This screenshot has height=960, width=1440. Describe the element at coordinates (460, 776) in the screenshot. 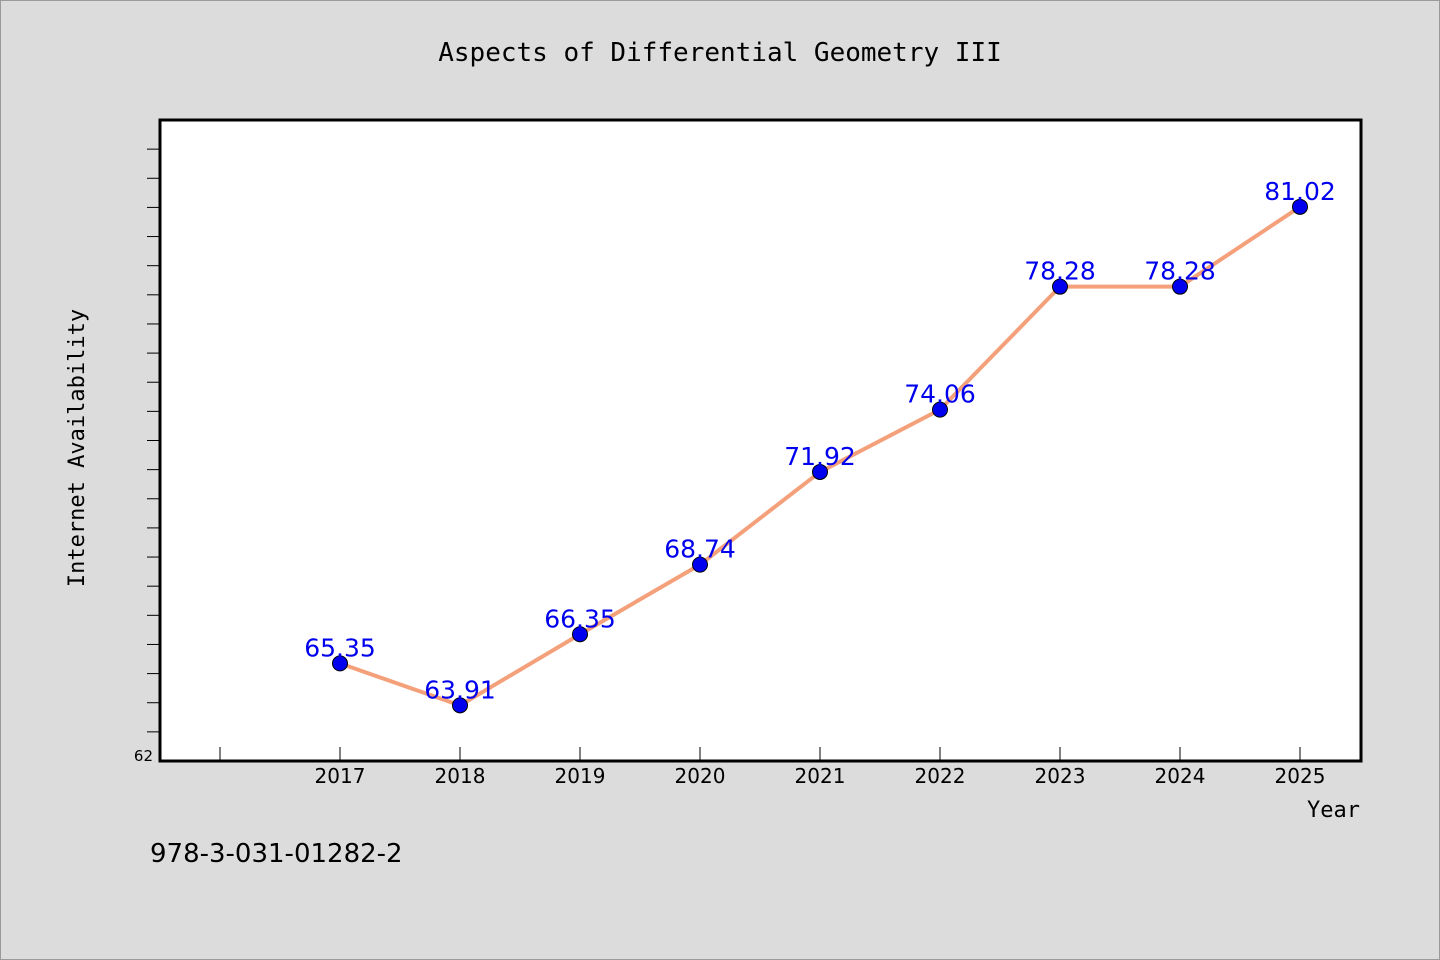

I see `x-tick-label: 2018` at that location.